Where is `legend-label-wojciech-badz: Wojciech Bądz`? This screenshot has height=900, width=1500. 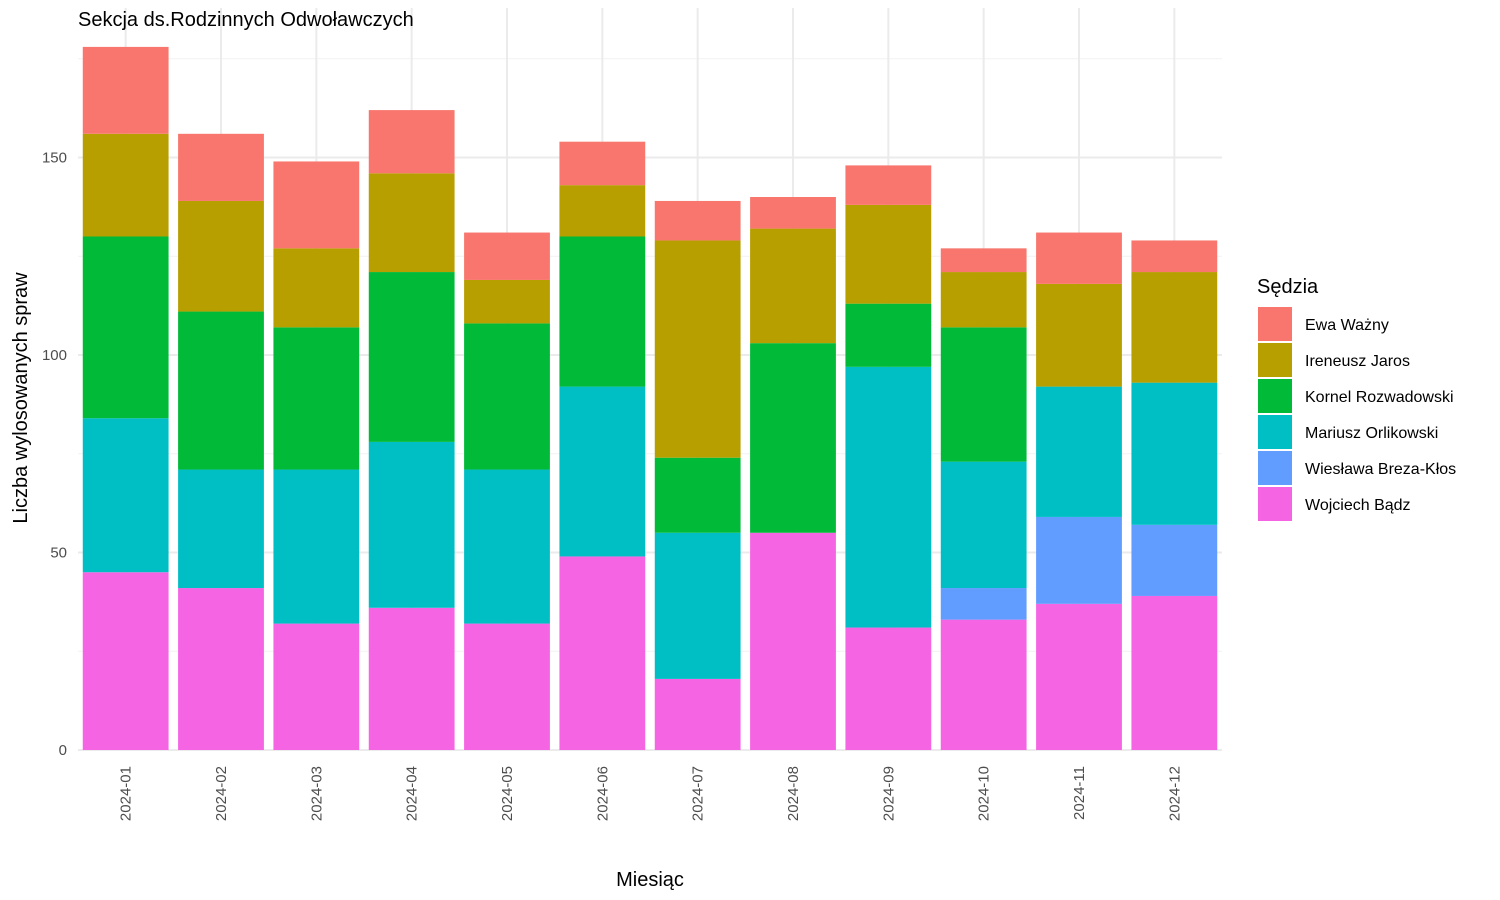 legend-label-wojciech-badz: Wojciech Bądz is located at coordinates (1358, 505).